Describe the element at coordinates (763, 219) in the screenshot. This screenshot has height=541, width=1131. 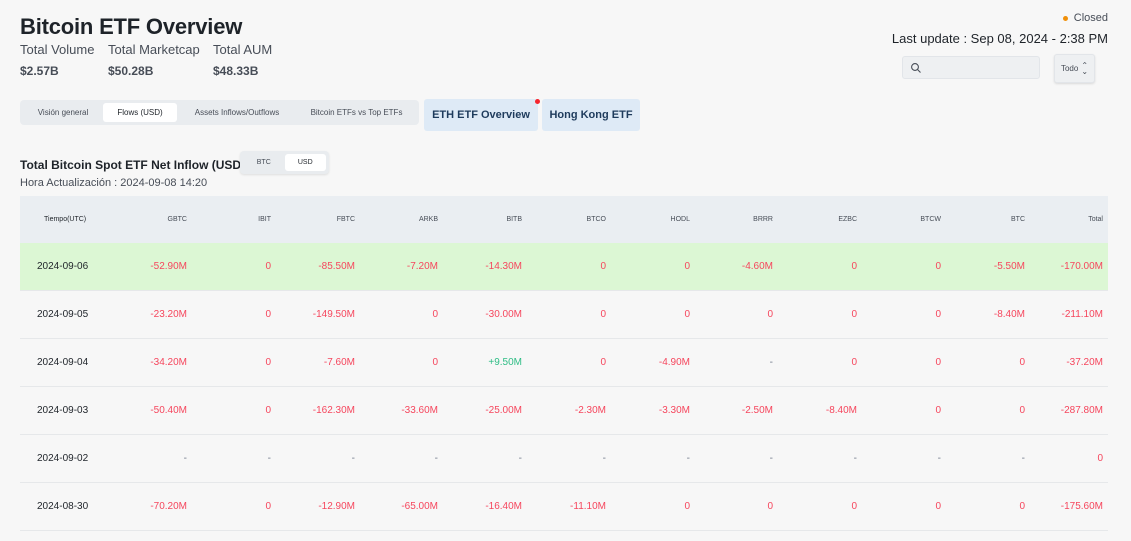
I see `column-header: BRRR` at that location.